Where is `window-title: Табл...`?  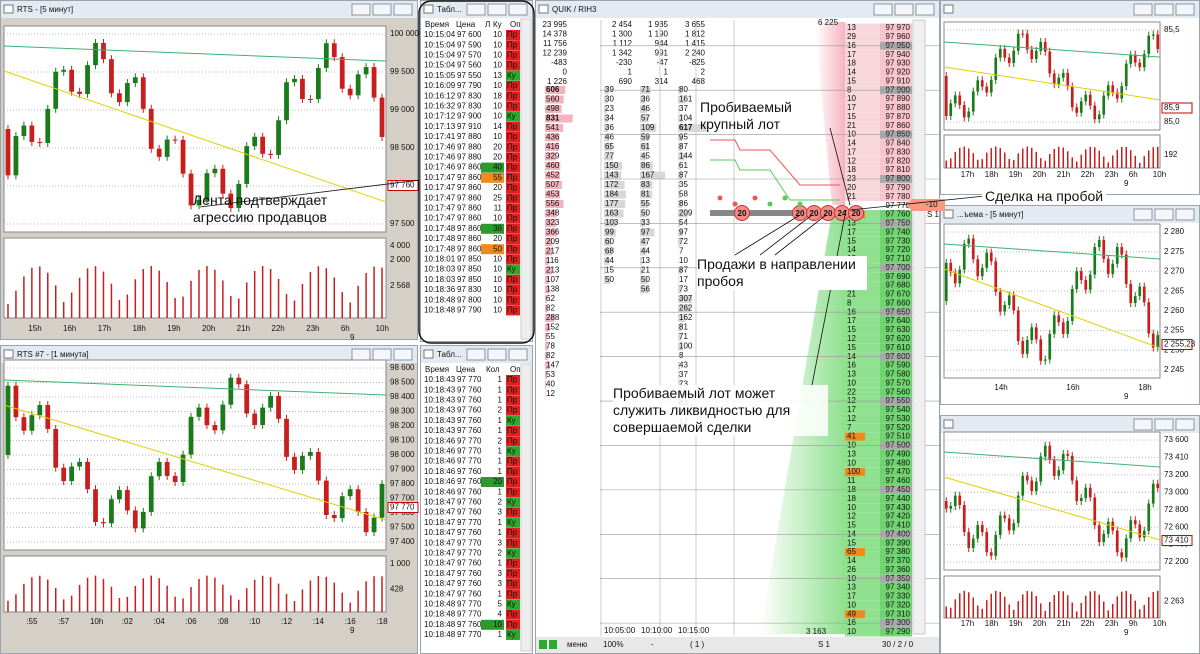 window-title: Табл... is located at coordinates (449, 354).